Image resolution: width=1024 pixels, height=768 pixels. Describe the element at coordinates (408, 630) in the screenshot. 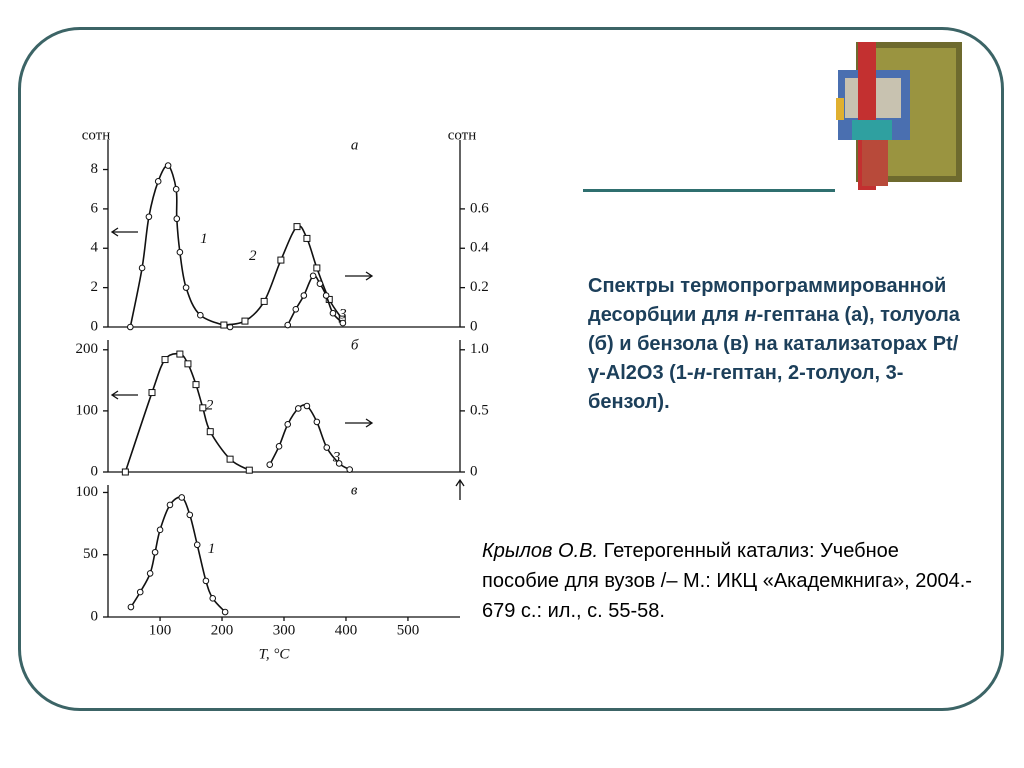

I see `x-tick-label: 500` at that location.